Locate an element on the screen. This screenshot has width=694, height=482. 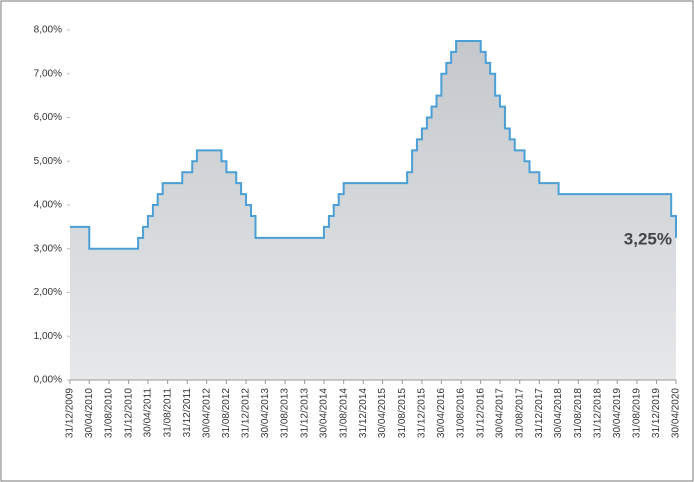
x-tick-label: 31/12/2011 is located at coordinates (187, 413).